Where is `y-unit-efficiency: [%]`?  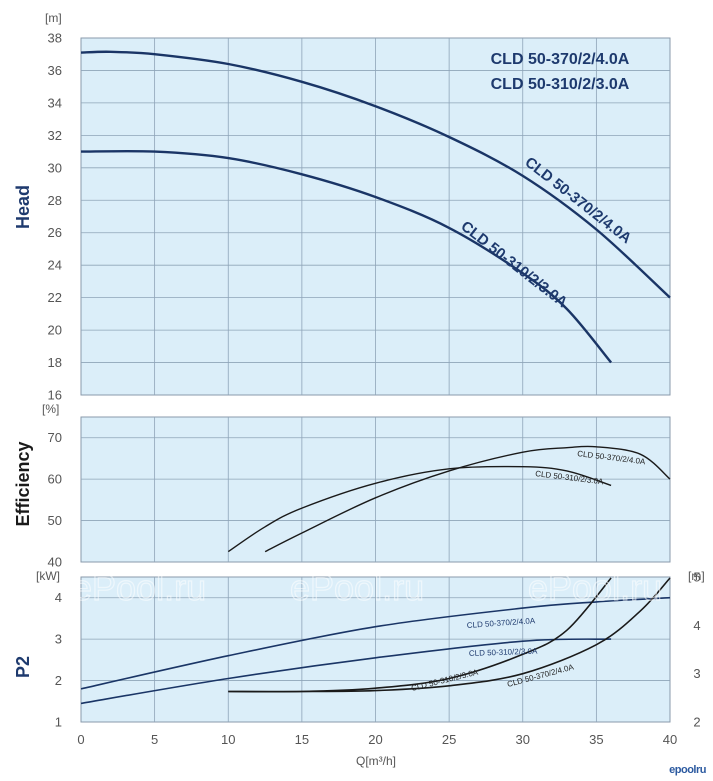
y-unit-efficiency: [%] is located at coordinates (50, 409).